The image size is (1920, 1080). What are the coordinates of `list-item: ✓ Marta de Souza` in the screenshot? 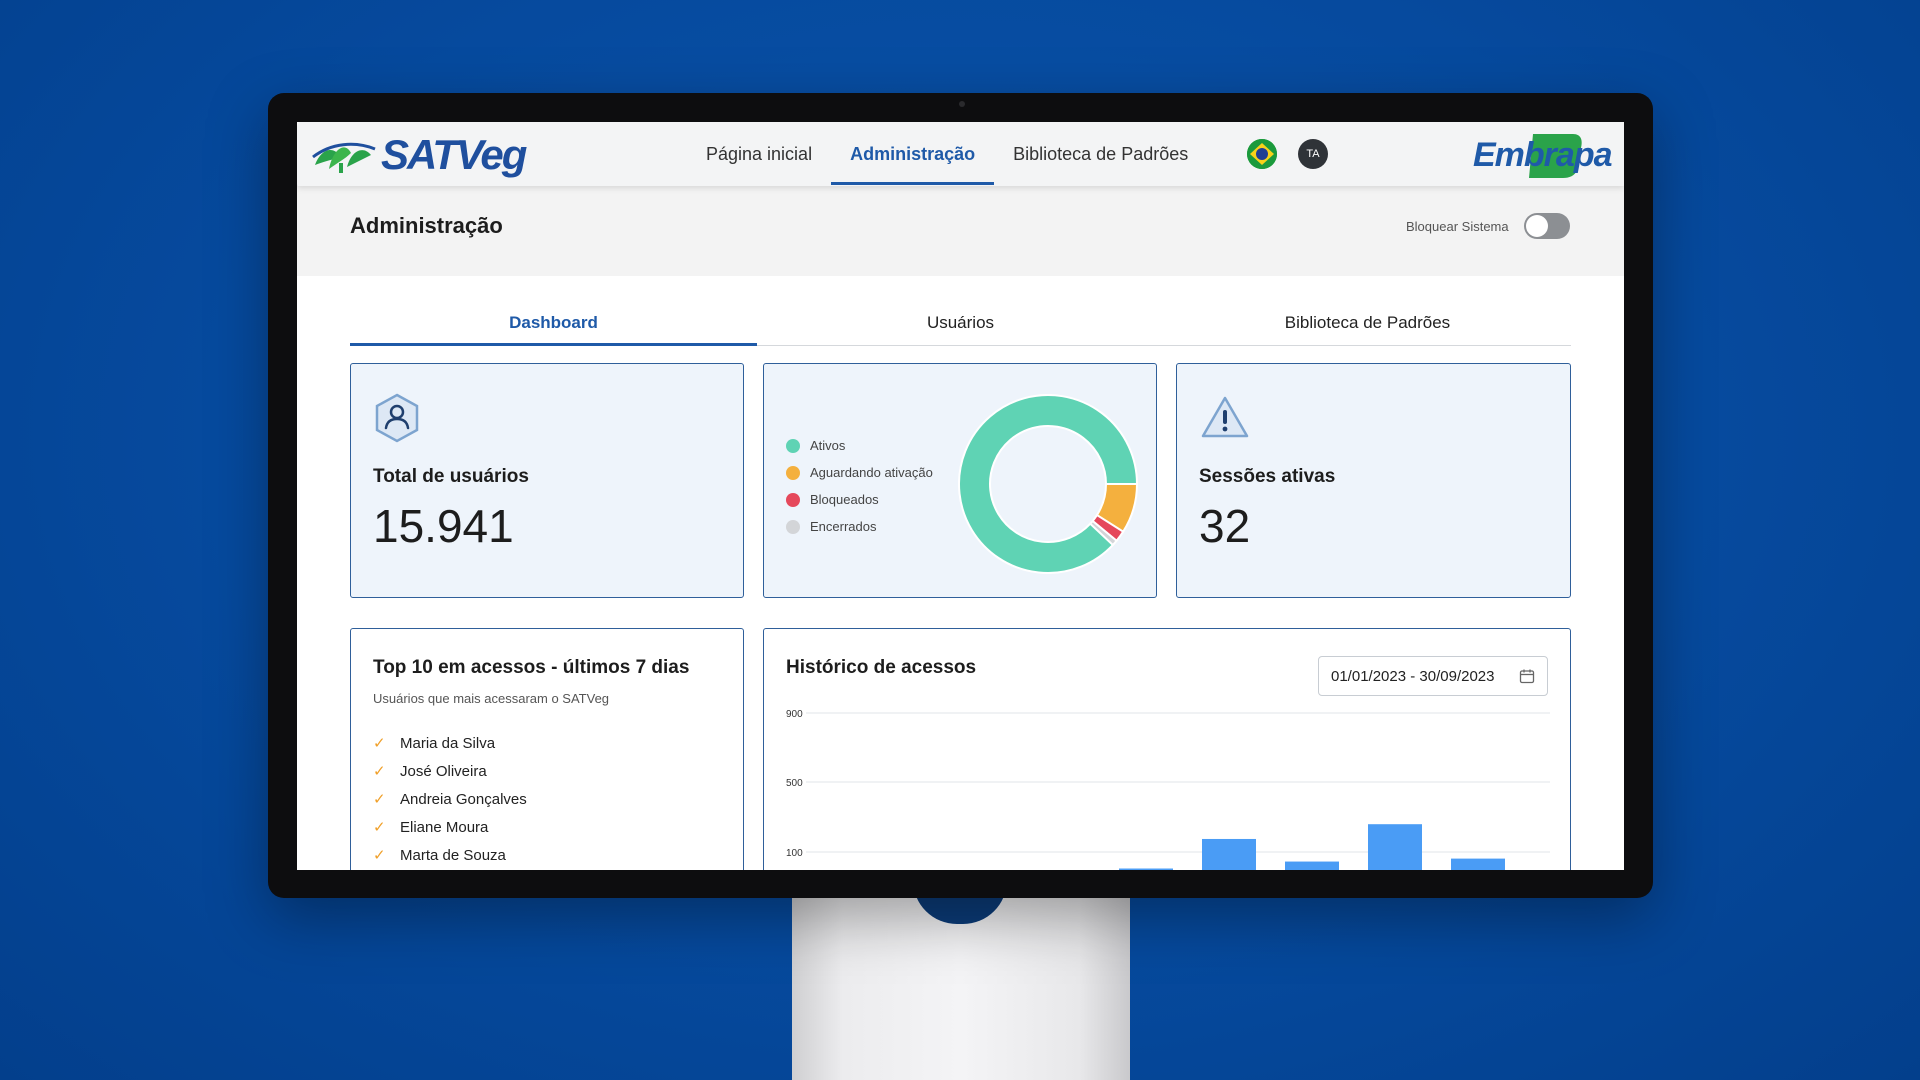 It's located at (450, 855).